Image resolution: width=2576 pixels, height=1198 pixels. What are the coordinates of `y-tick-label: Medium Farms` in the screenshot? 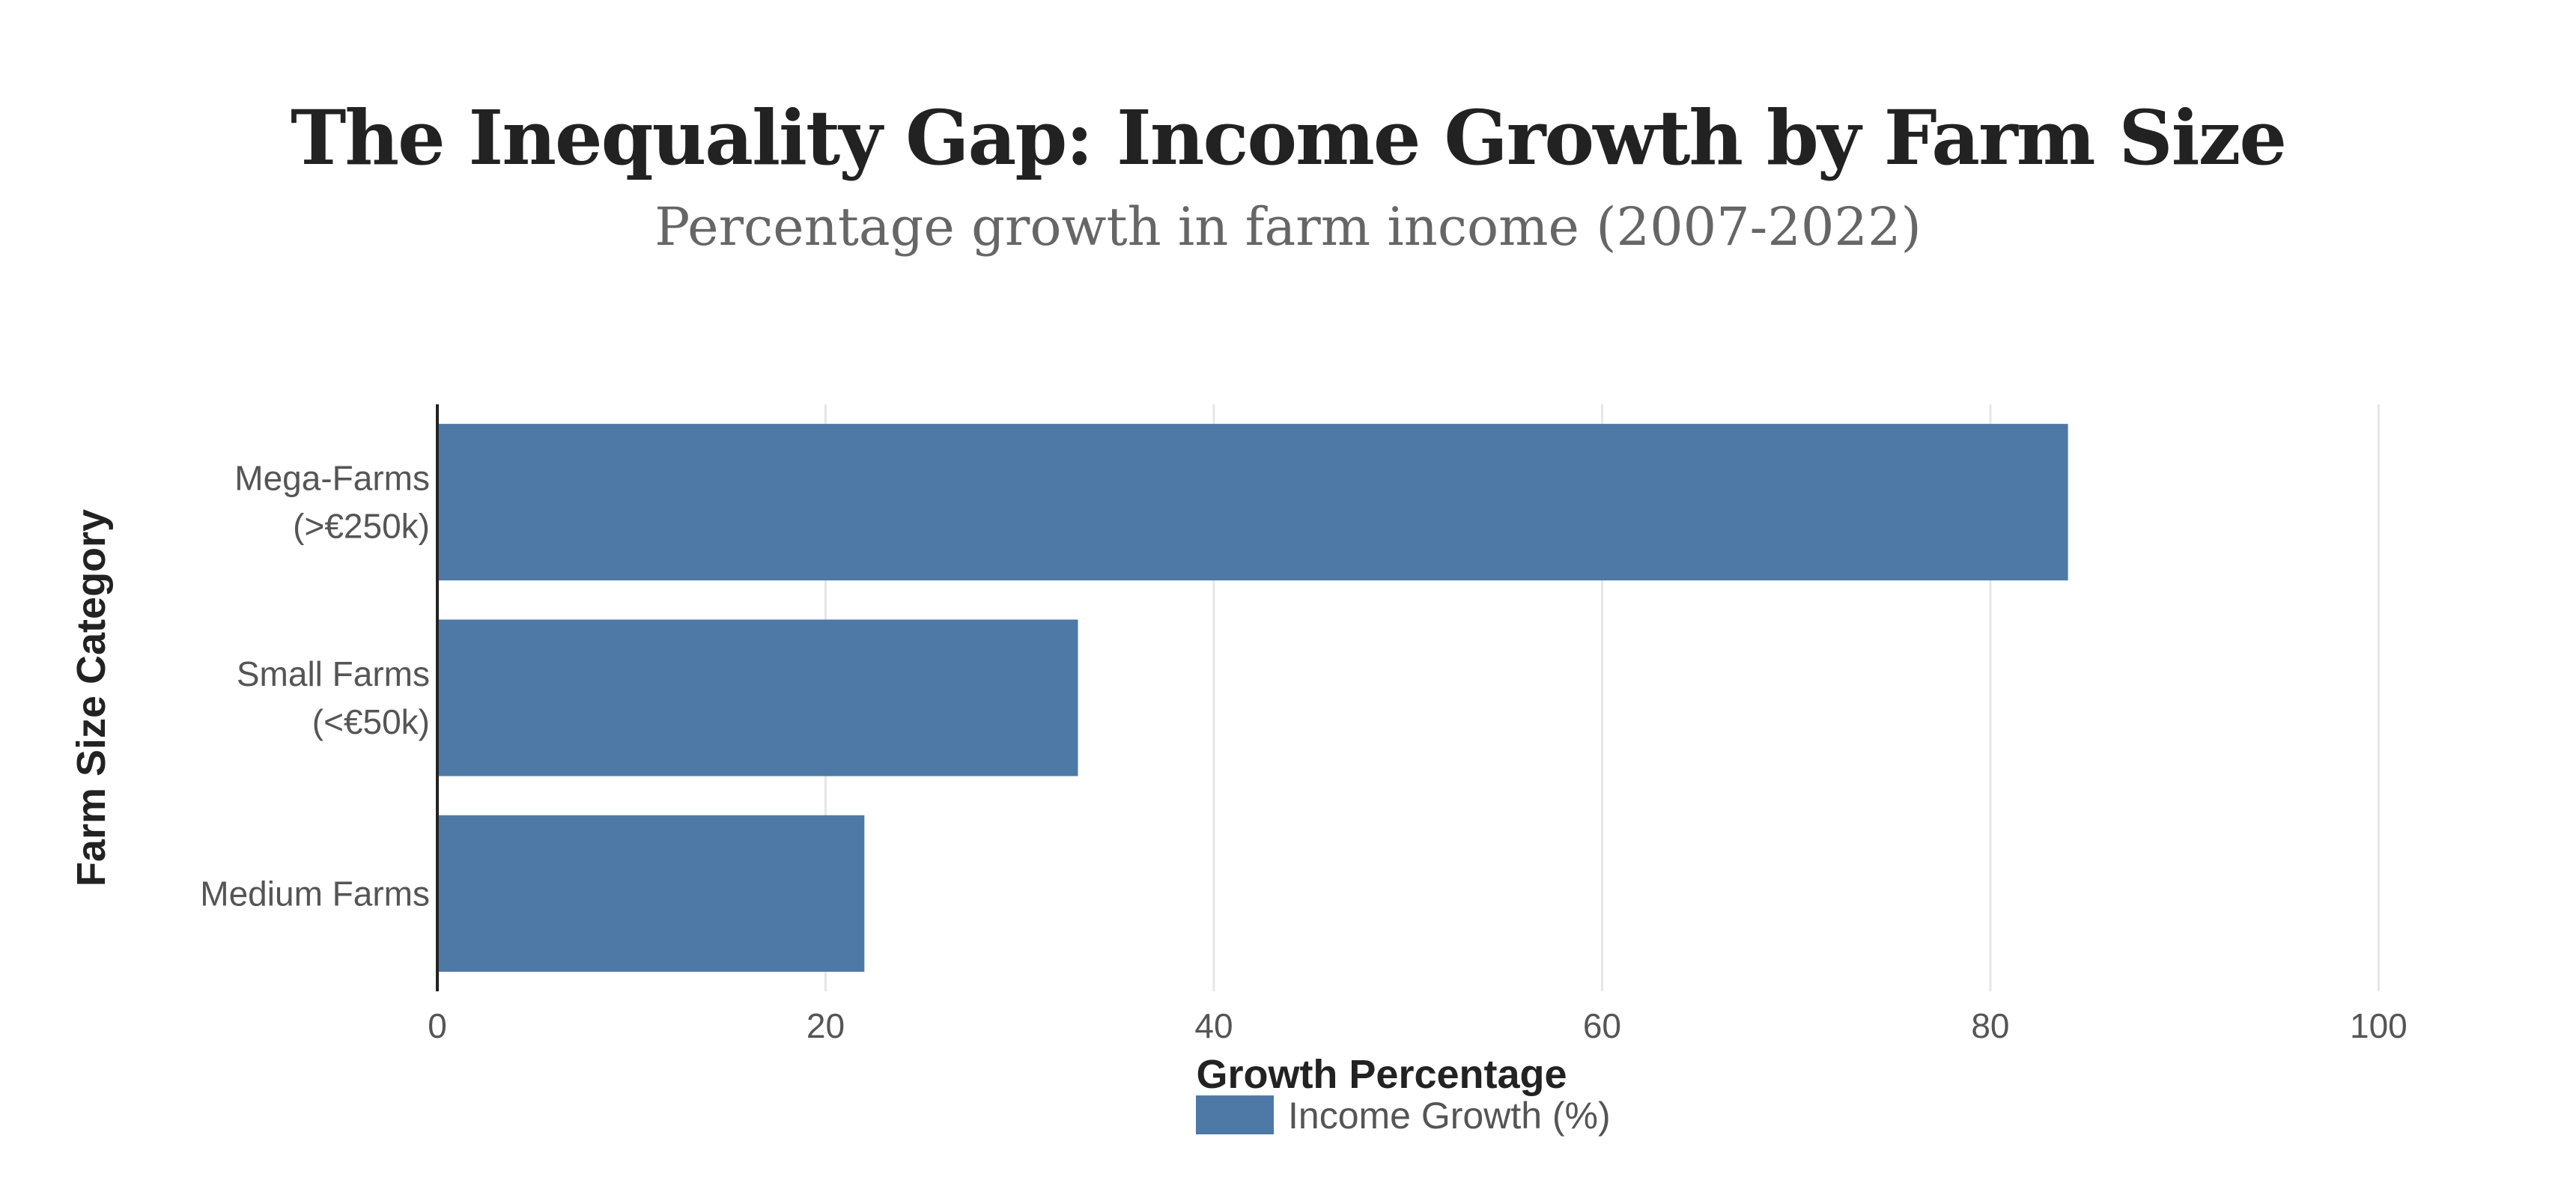 It's located at (315, 893).